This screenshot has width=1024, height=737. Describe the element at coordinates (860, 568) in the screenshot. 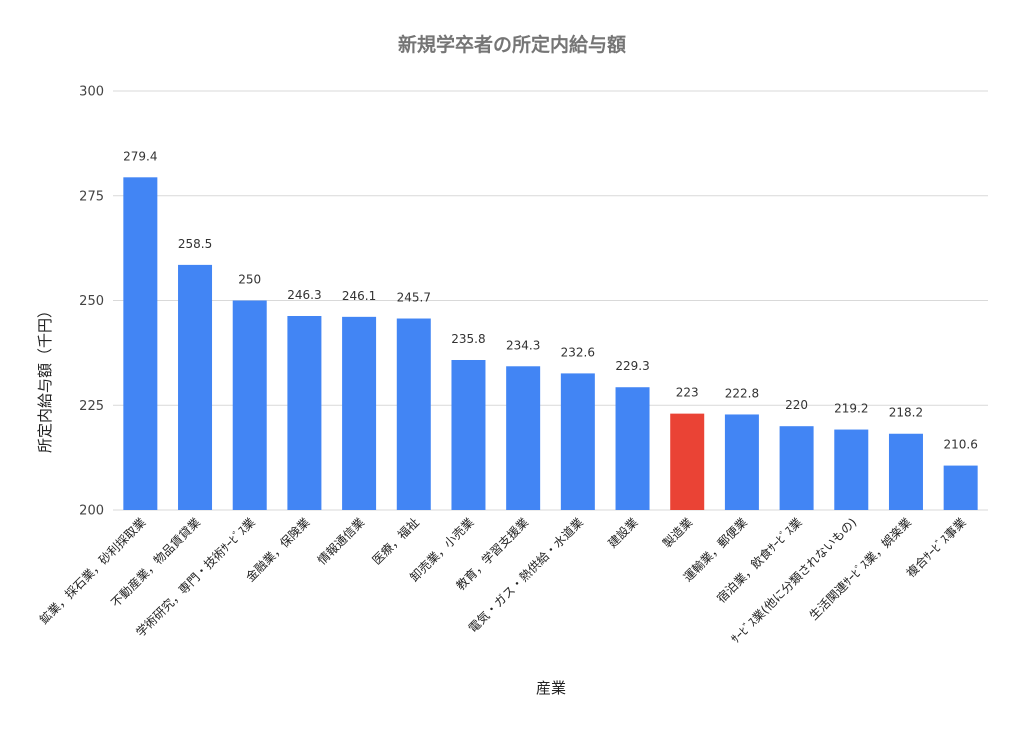

I see `x-tick-label: 生活関連ｻｰﾋﾞｽ業，娯楽業` at that location.